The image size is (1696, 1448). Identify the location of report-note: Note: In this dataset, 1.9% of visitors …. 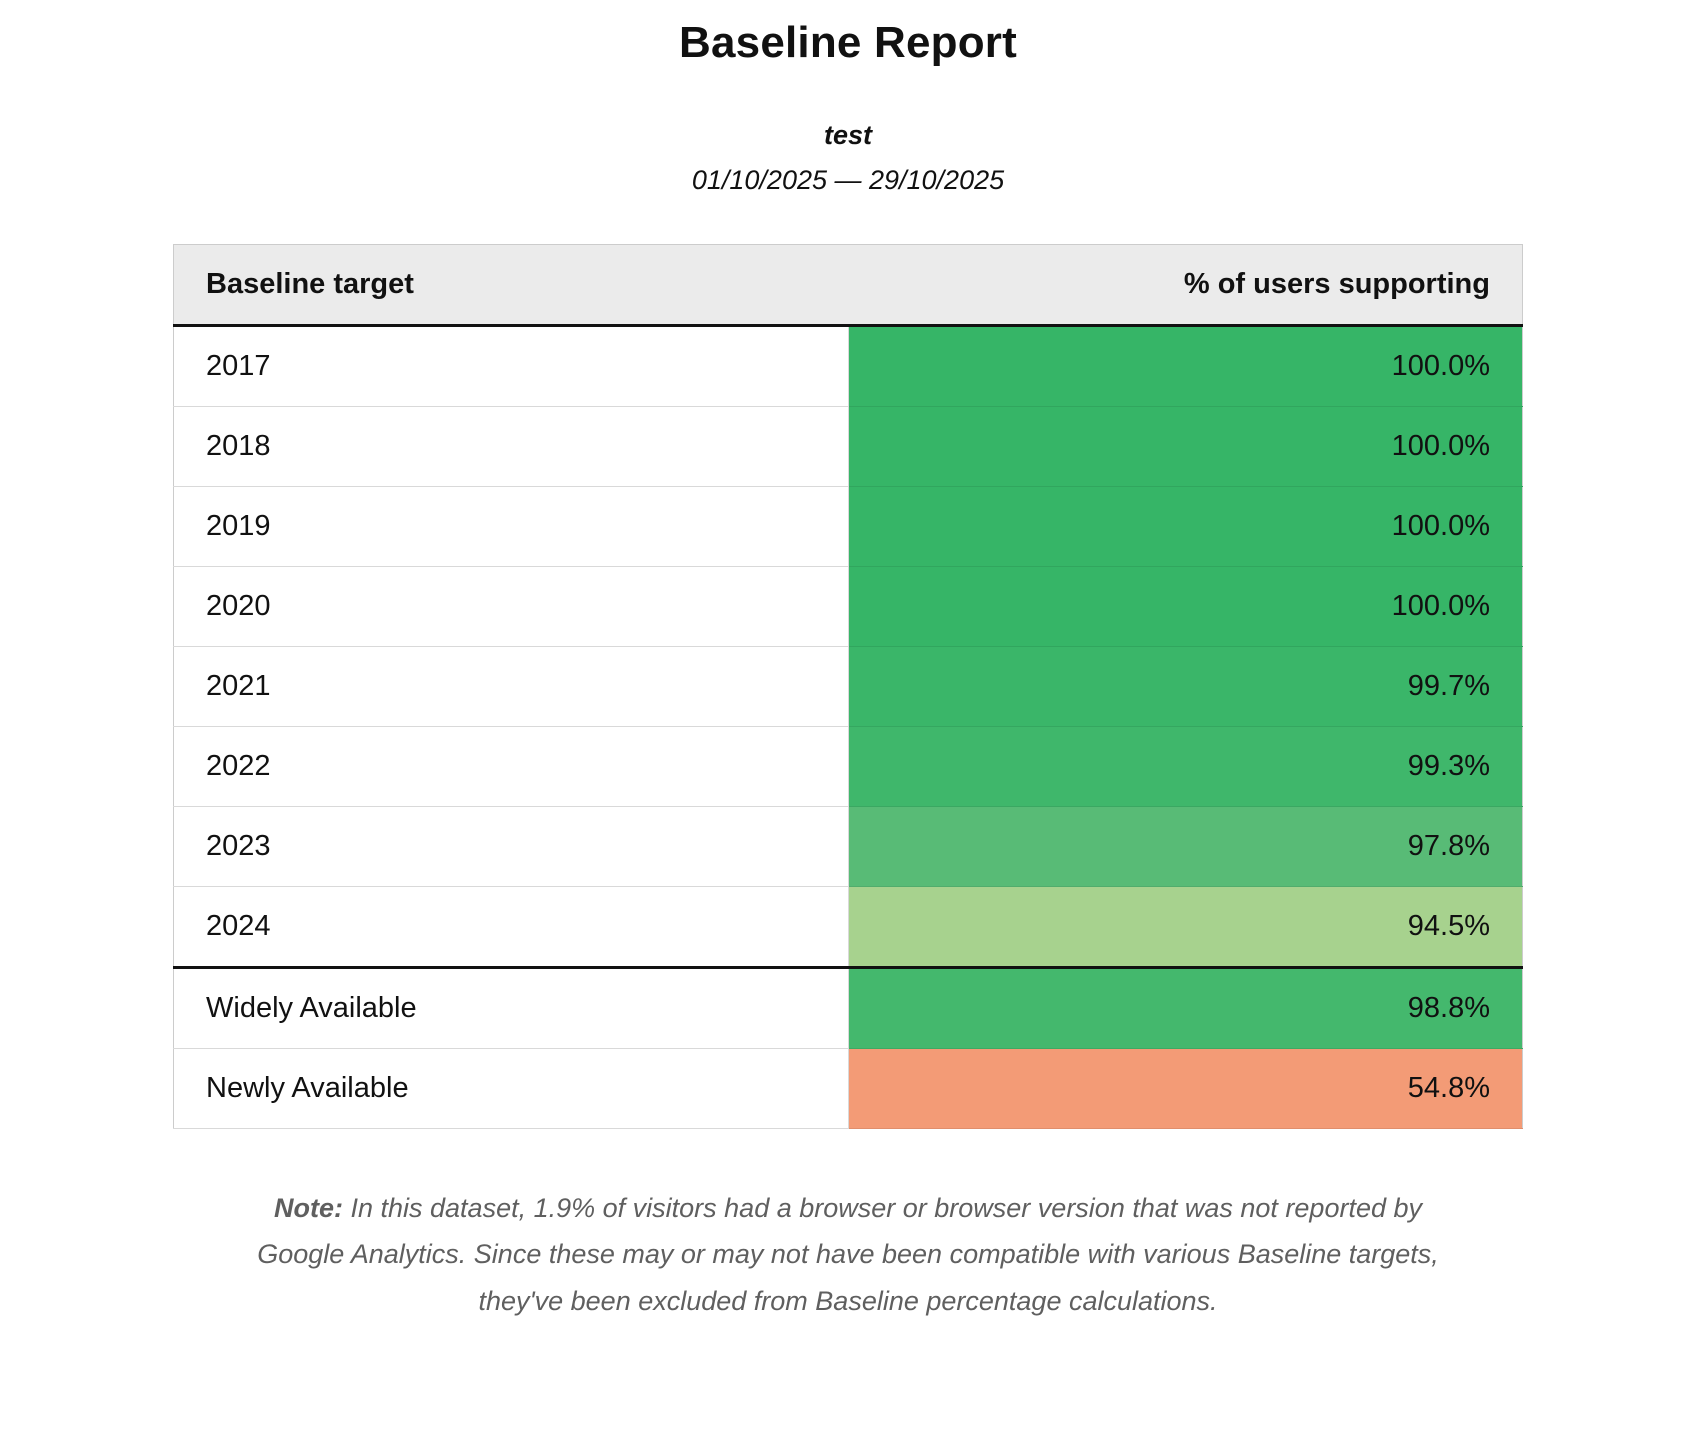
(848, 1254).